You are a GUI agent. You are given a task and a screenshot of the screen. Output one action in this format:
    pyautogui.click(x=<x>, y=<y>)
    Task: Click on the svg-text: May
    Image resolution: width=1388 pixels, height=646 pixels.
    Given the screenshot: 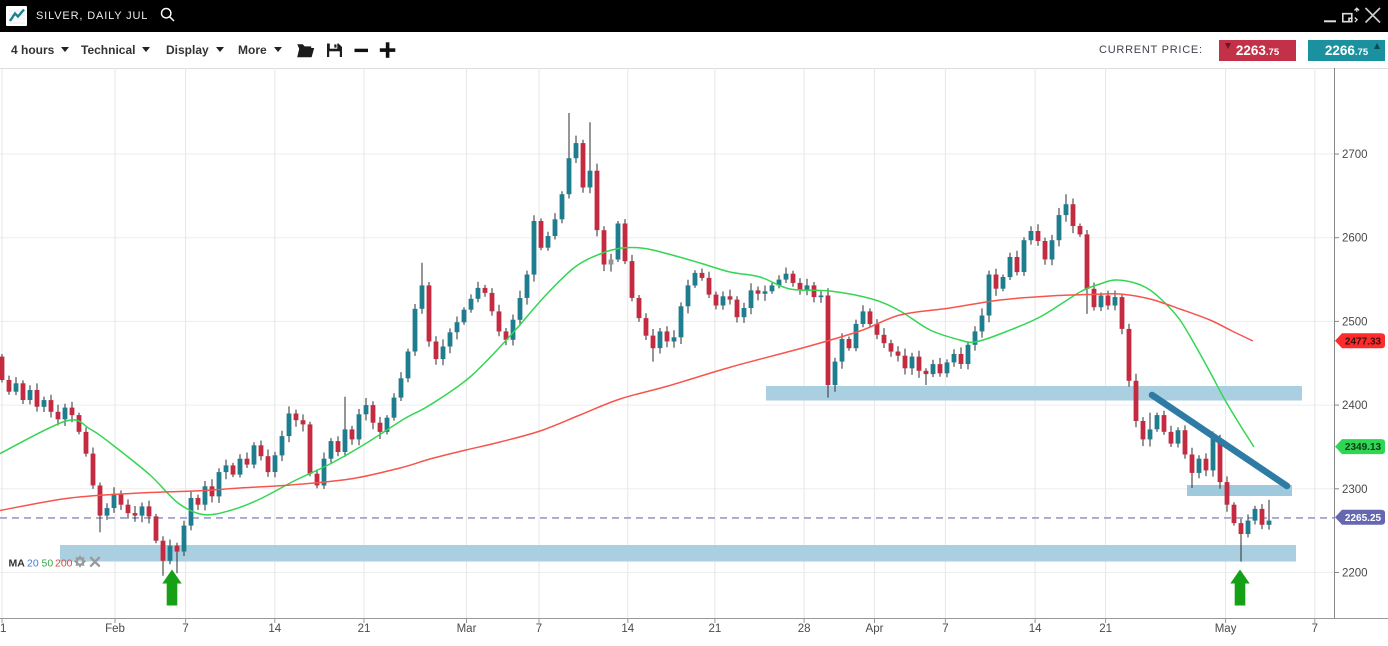 What is the action you would take?
    pyautogui.click(x=1226, y=629)
    